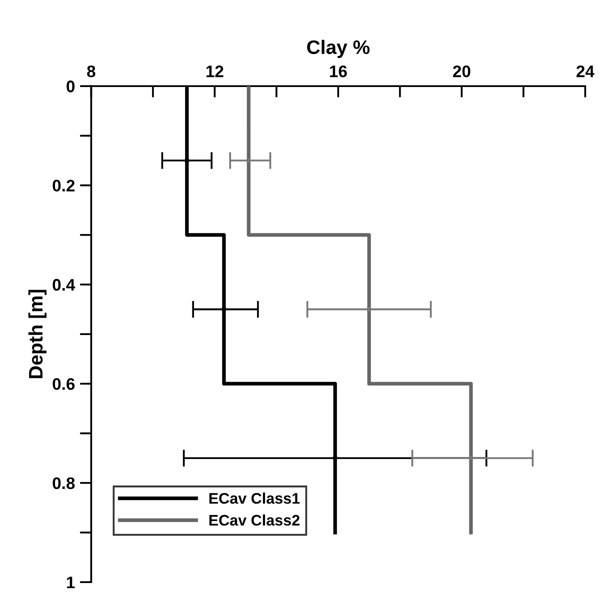  I want to click on y-axis-title: Depth [m], so click(37, 334).